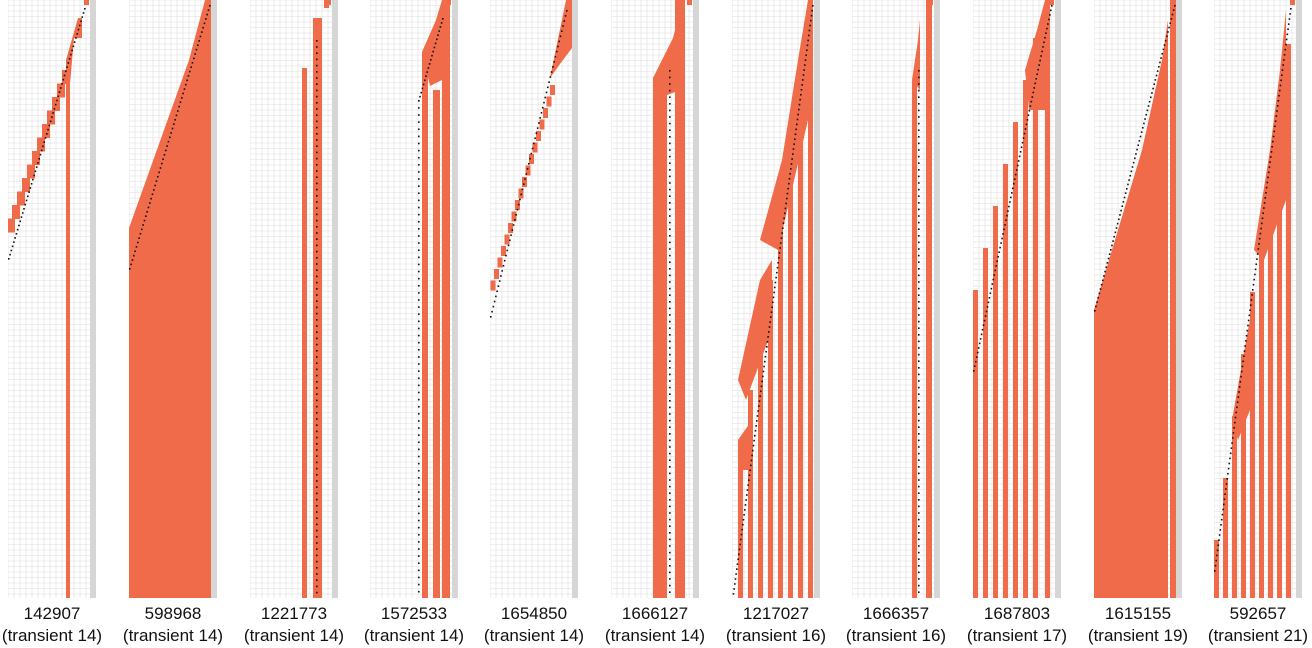  What do you see at coordinates (535, 147) in the screenshot?
I see `diagonal-cell` at bounding box center [535, 147].